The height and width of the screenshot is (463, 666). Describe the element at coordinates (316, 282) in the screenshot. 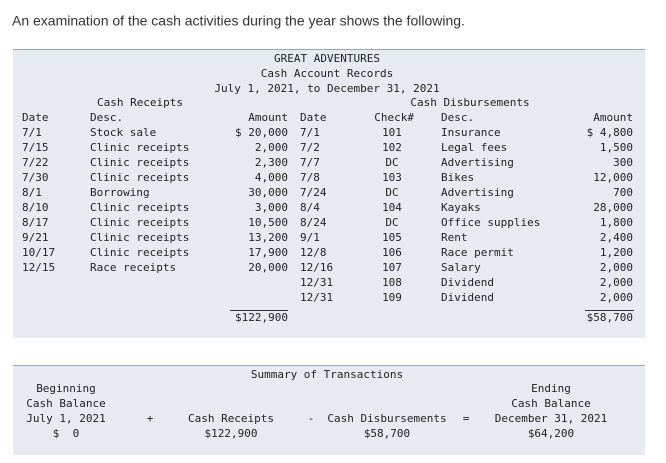

I see `cell: 12/31` at that location.